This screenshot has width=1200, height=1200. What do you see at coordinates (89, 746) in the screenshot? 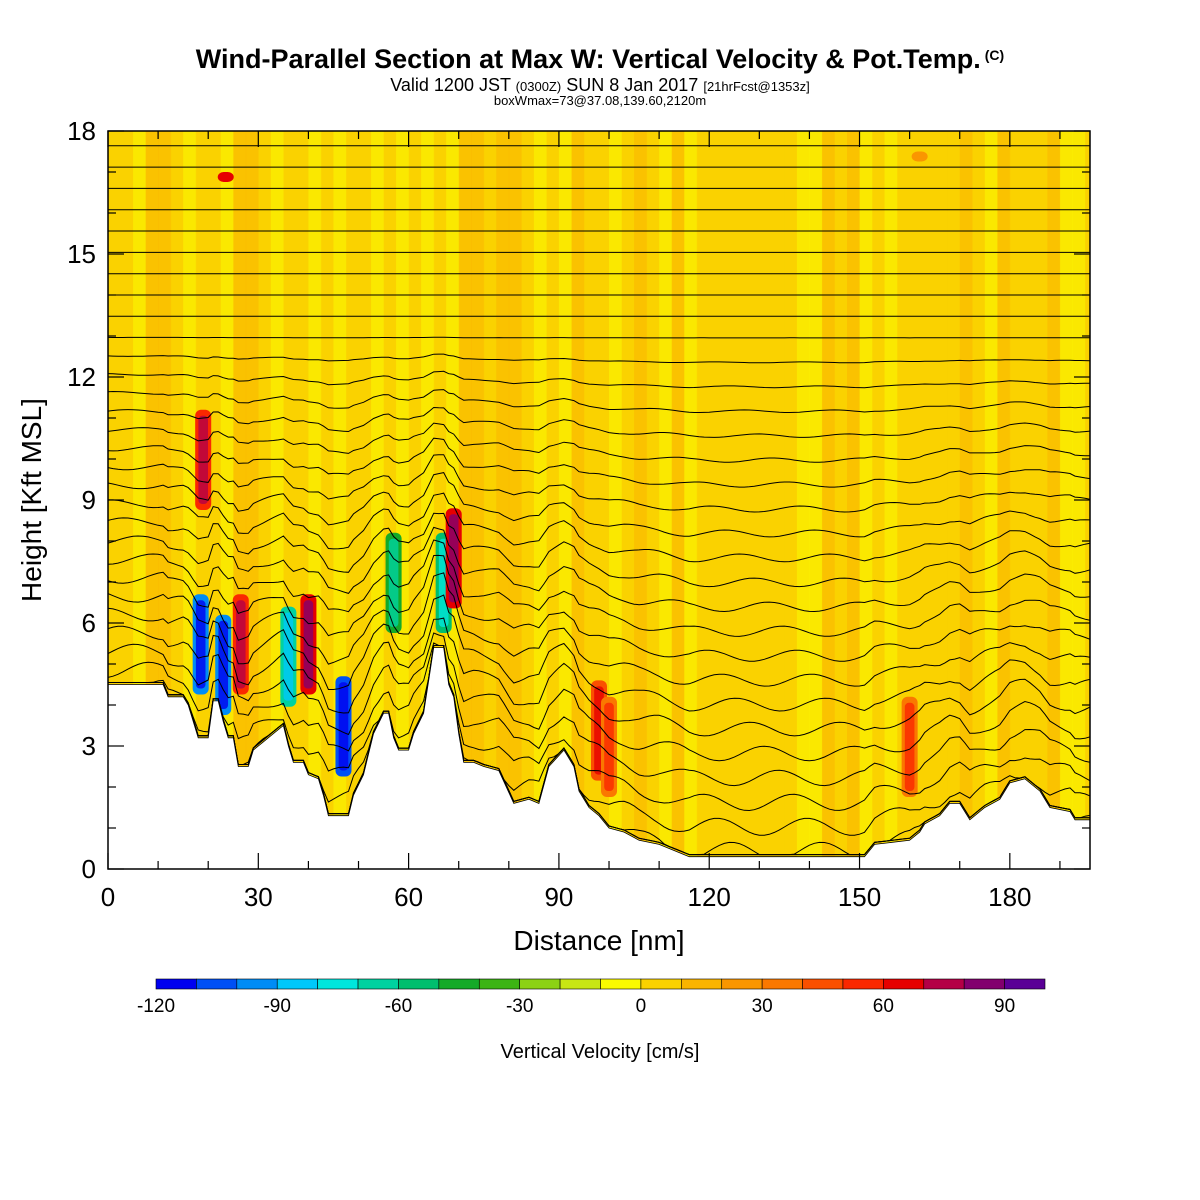
I see `y-tick-label: 3` at bounding box center [89, 746].